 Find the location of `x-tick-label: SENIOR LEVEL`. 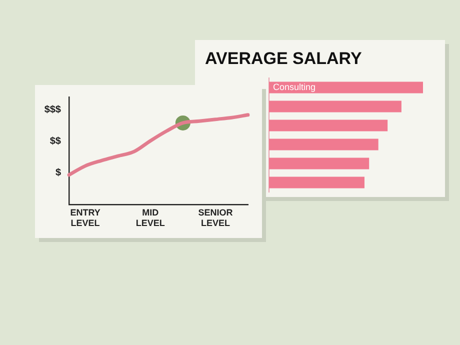

x-tick-label: SENIOR LEVEL is located at coordinates (216, 217).